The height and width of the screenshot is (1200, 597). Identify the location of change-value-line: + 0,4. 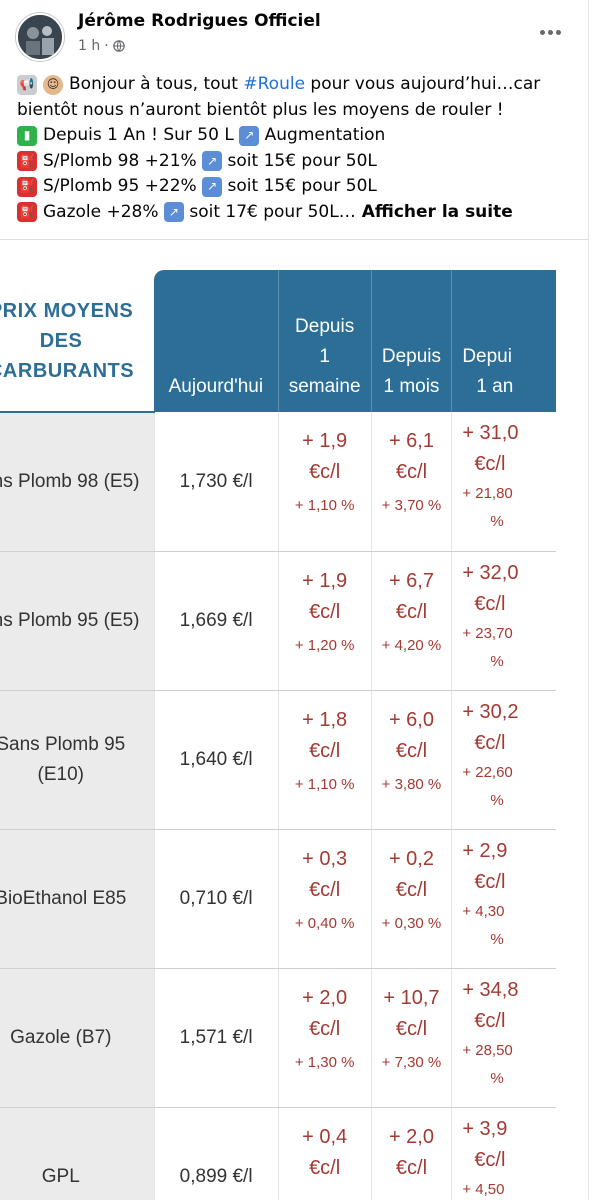
(325, 1137).